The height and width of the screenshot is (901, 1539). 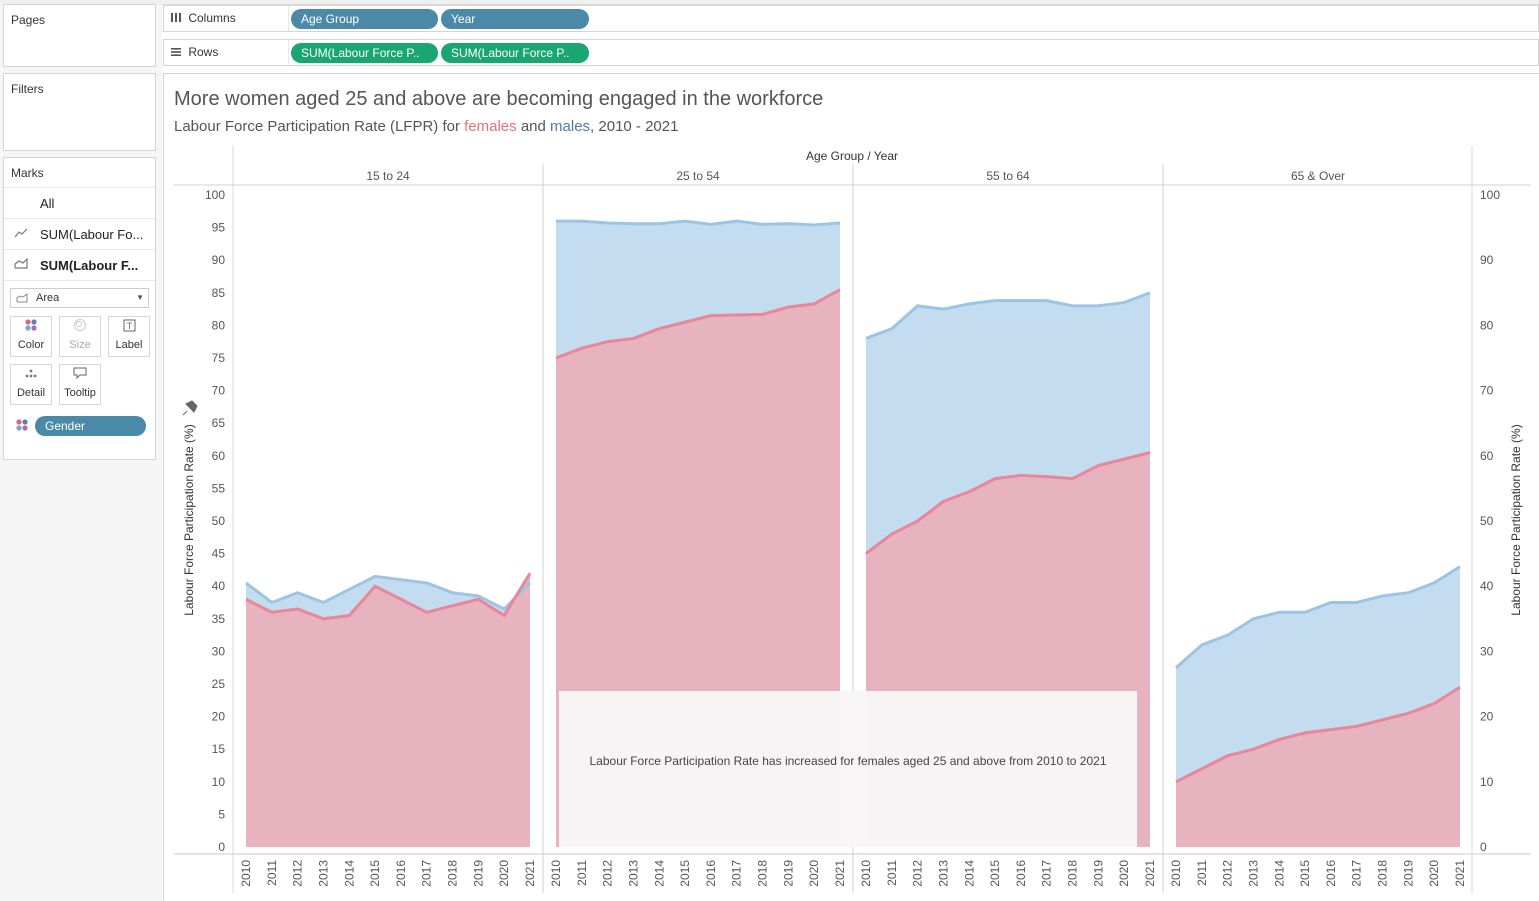 I want to click on svg-text: T, so click(x=129, y=326).